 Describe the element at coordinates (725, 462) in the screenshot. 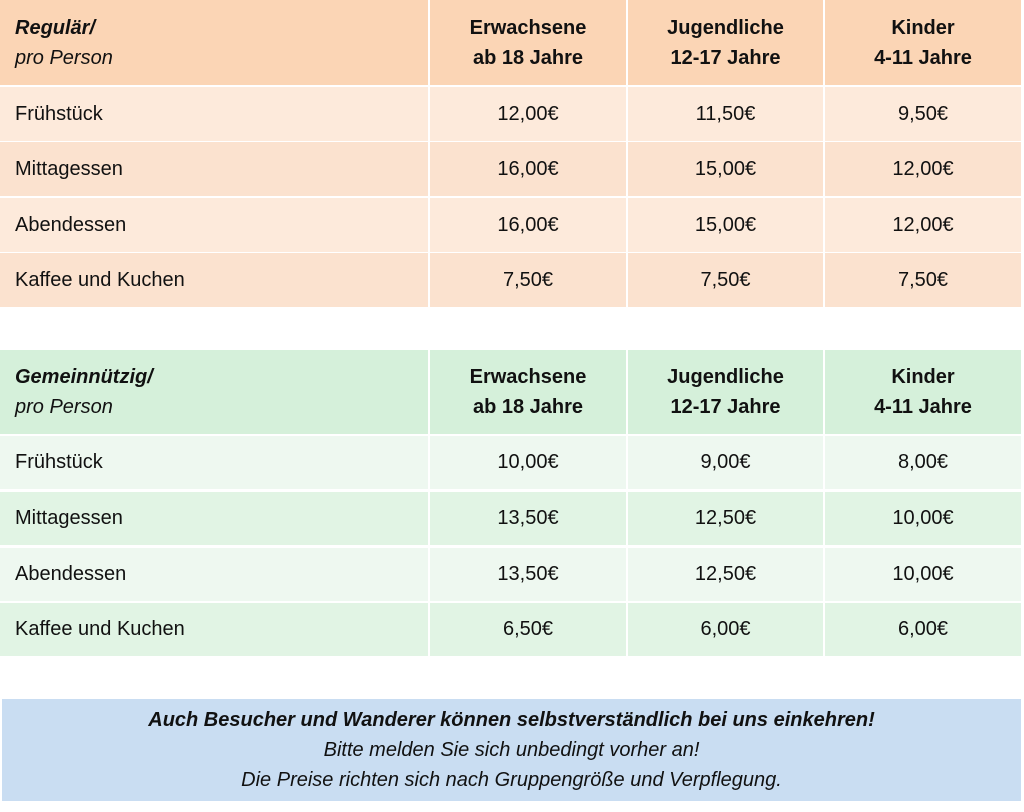

I see `price-cell: 9,00€` at that location.